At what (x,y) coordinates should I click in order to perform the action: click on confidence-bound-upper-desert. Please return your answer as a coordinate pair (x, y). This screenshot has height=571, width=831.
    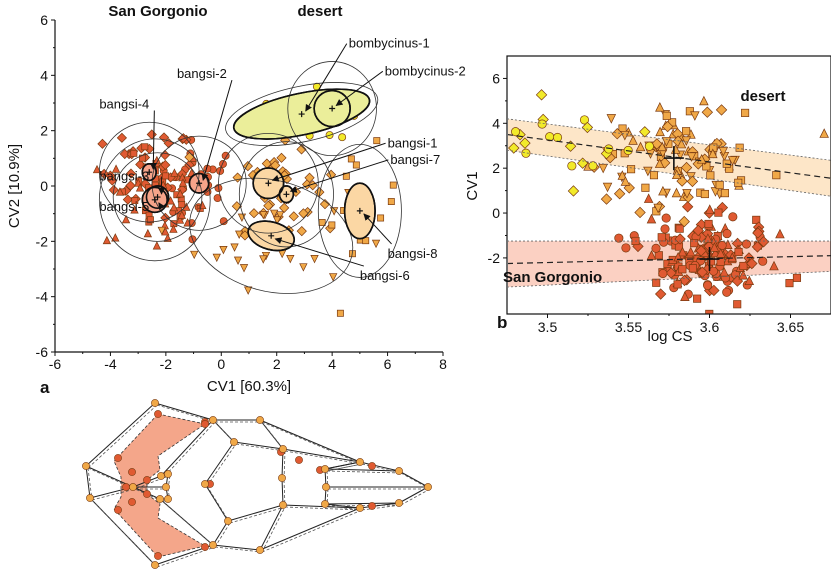
    Looking at the image, I should click on (669, 139).